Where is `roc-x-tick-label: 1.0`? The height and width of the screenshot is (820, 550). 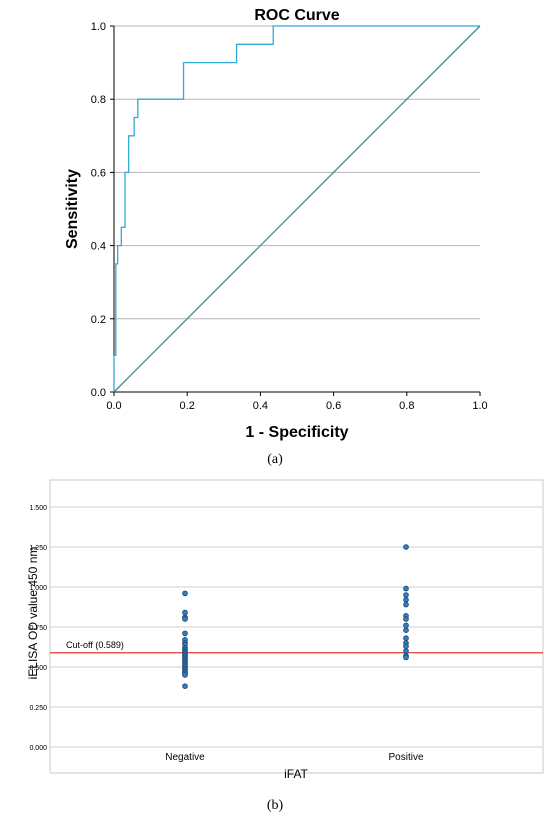
roc-x-tick-label: 1.0 is located at coordinates (479, 406).